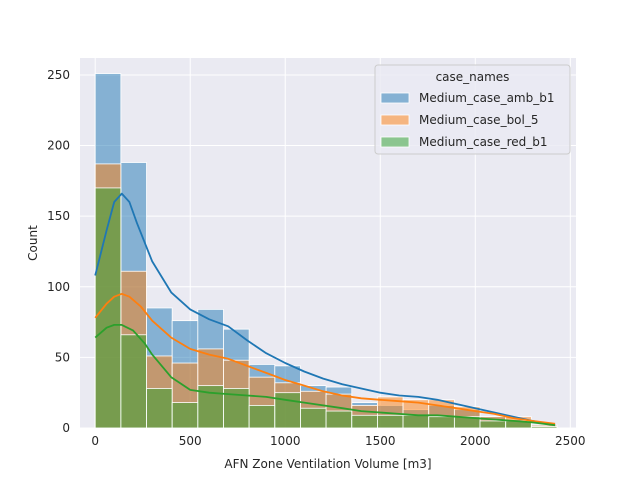  I want to click on x-axis-label: AFN Zone Ventilation Volume [m3], so click(327, 464).